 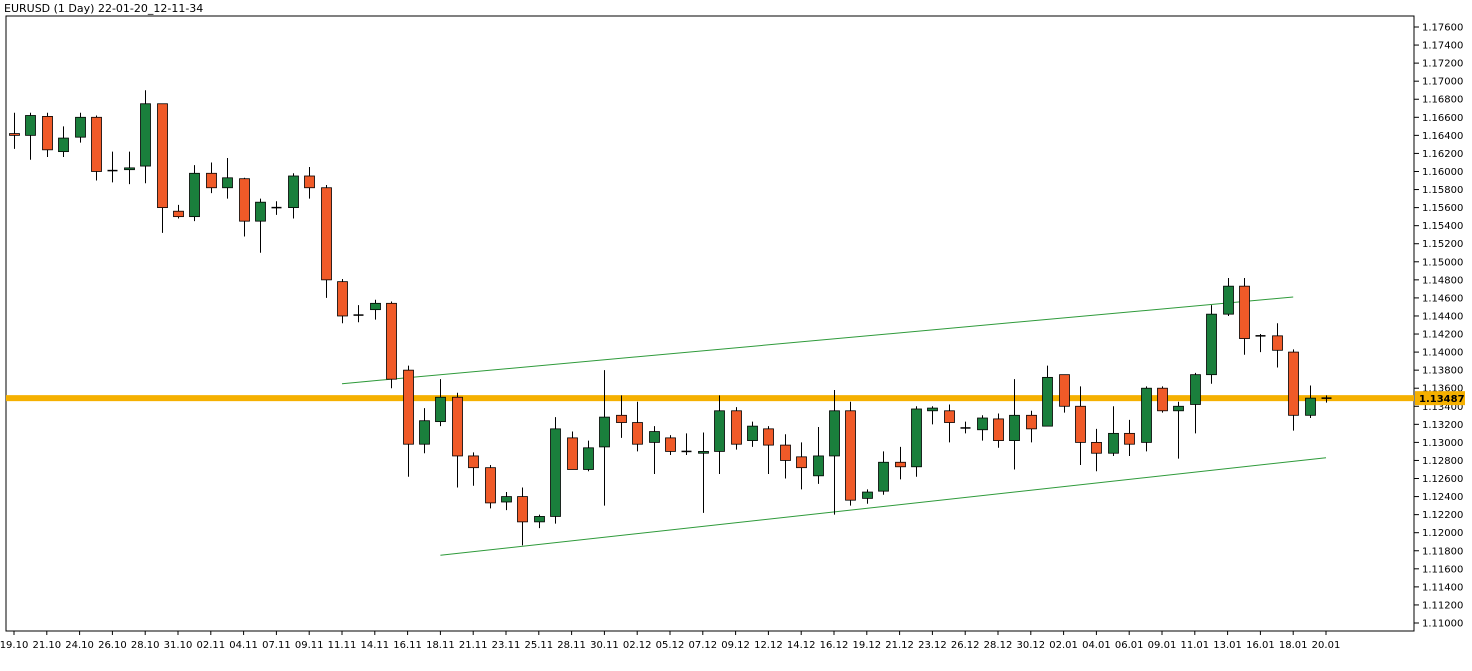 I want to click on x-tick-label: 13.01, so click(x=1227, y=645).